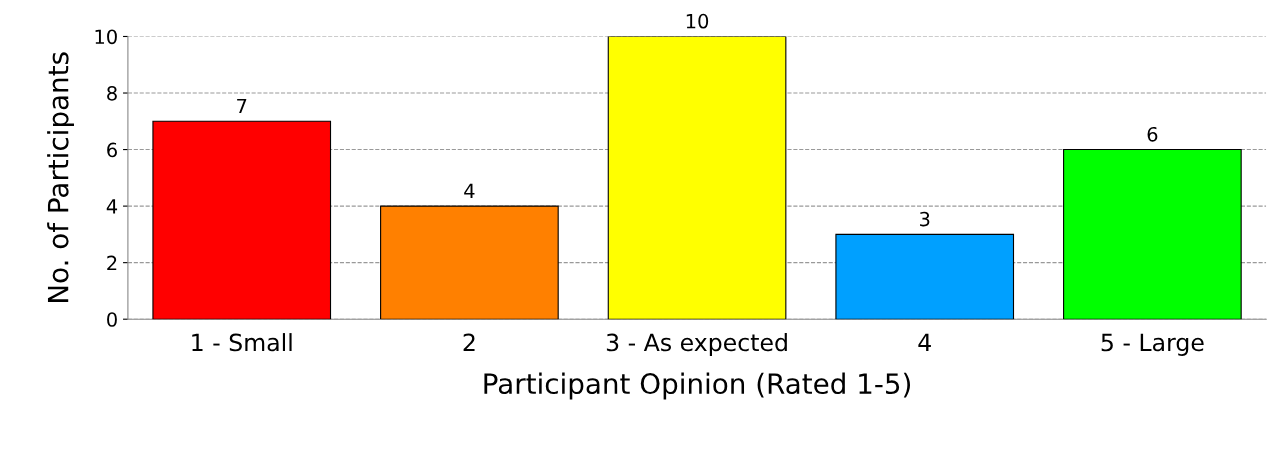 This screenshot has width=1279, height=456. Describe the element at coordinates (112, 150) in the screenshot. I see `y-tick-label: 6` at that location.